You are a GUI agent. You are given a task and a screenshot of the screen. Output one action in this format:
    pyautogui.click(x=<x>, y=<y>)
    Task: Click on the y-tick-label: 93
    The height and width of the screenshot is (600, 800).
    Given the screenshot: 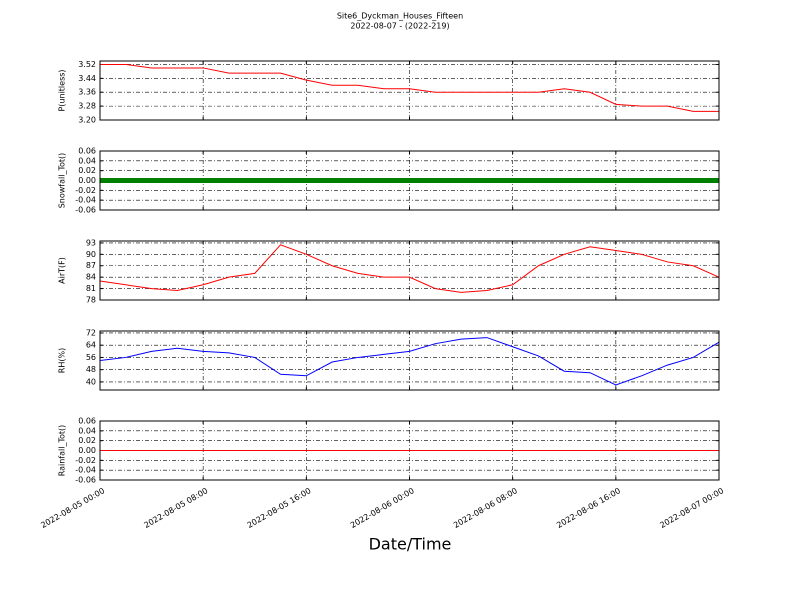 What is the action you would take?
    pyautogui.click(x=91, y=242)
    